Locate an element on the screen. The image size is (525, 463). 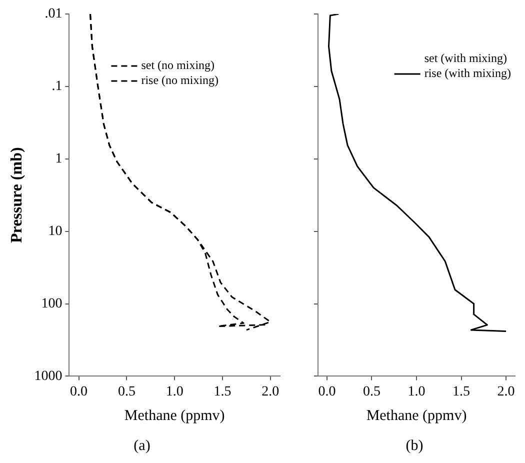
y-tick-label: 100 is located at coordinates (51, 304).